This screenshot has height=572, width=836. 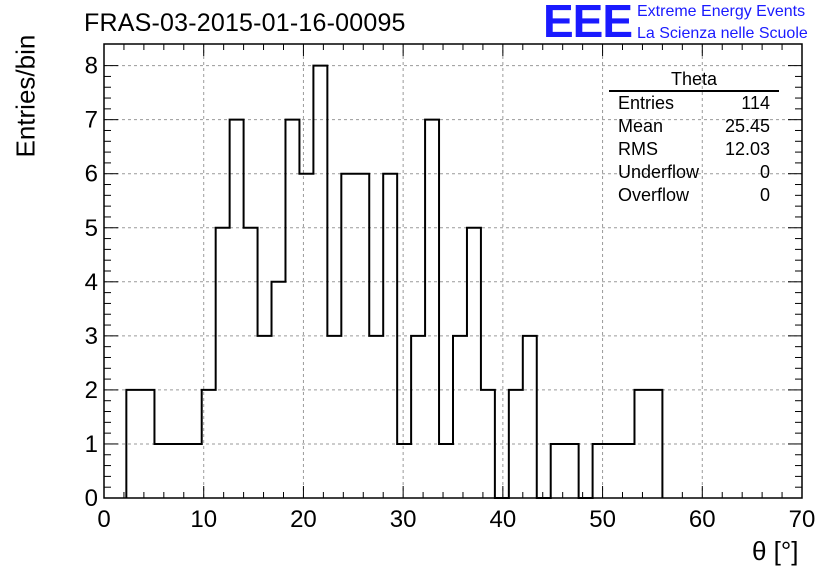 I want to click on y-axis-label: Entries/bin, so click(x=25, y=96).